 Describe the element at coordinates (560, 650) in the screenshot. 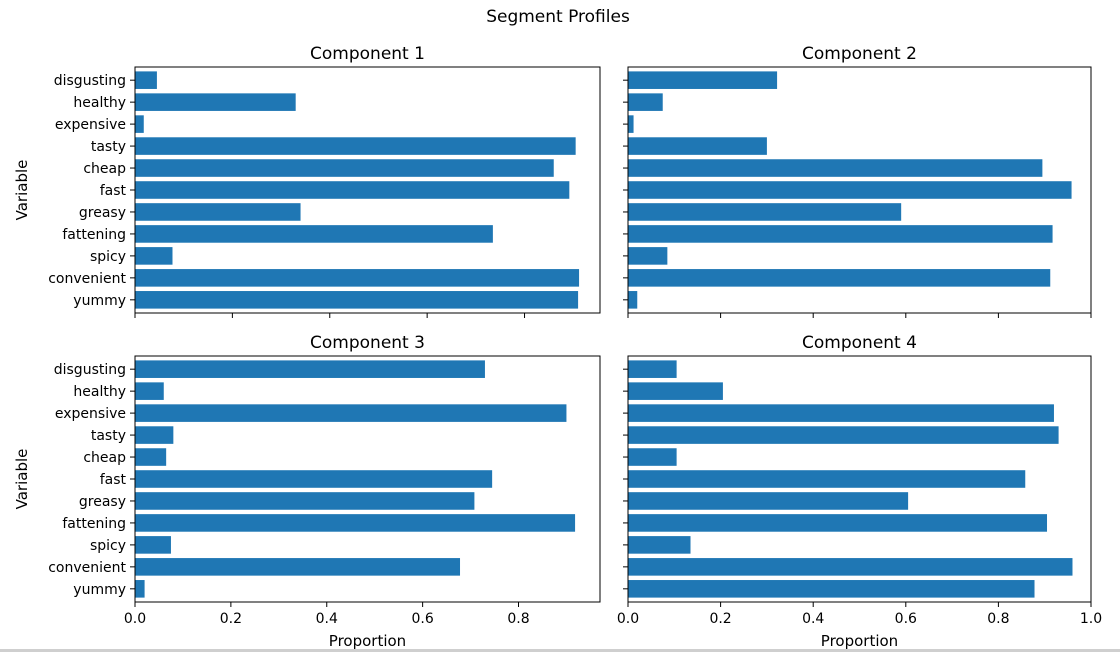

I see `window-bottom-edge` at that location.